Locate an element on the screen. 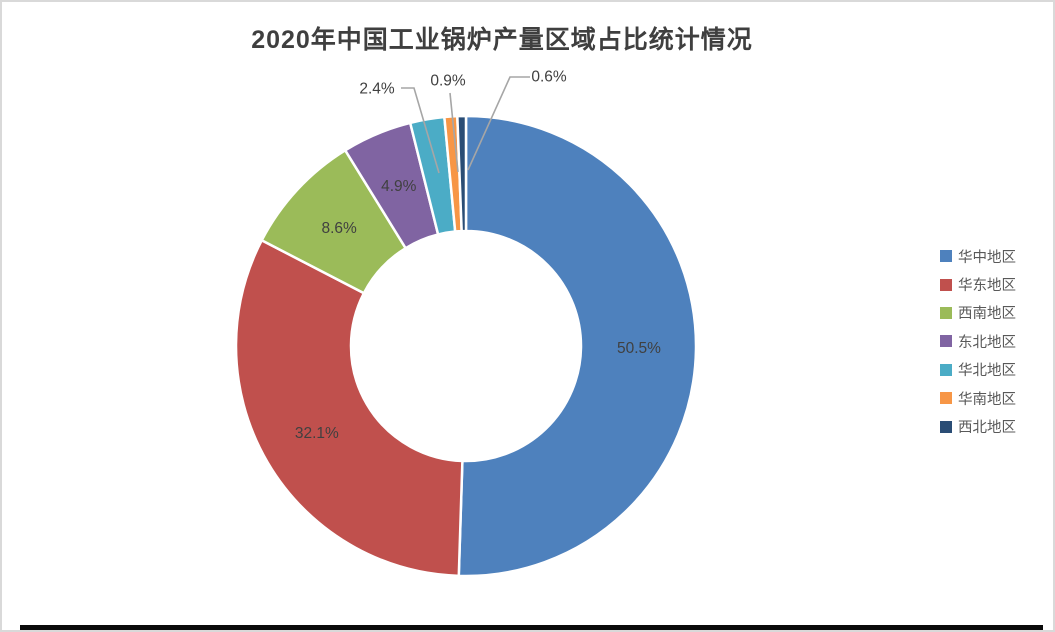 This screenshot has width=1055, height=632. chart-legend: 华中地区 华东地区 西南地区 东北地区 华北地区 华南地区 西北地区 is located at coordinates (978, 341).